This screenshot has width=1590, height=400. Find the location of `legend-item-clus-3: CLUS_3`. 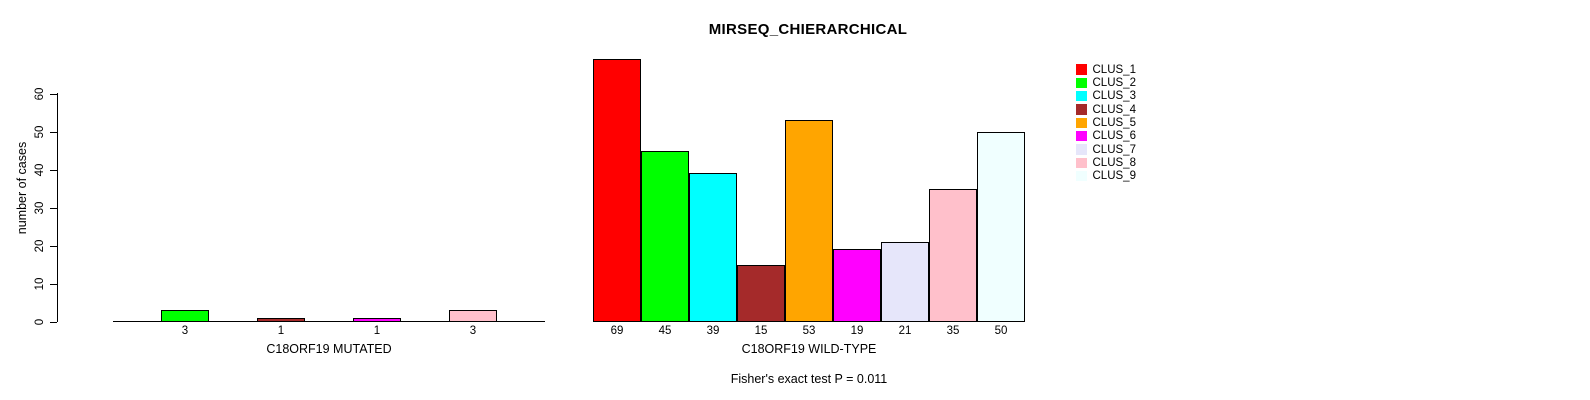

legend-item-clus-3: CLUS_3 is located at coordinates (1106, 96).